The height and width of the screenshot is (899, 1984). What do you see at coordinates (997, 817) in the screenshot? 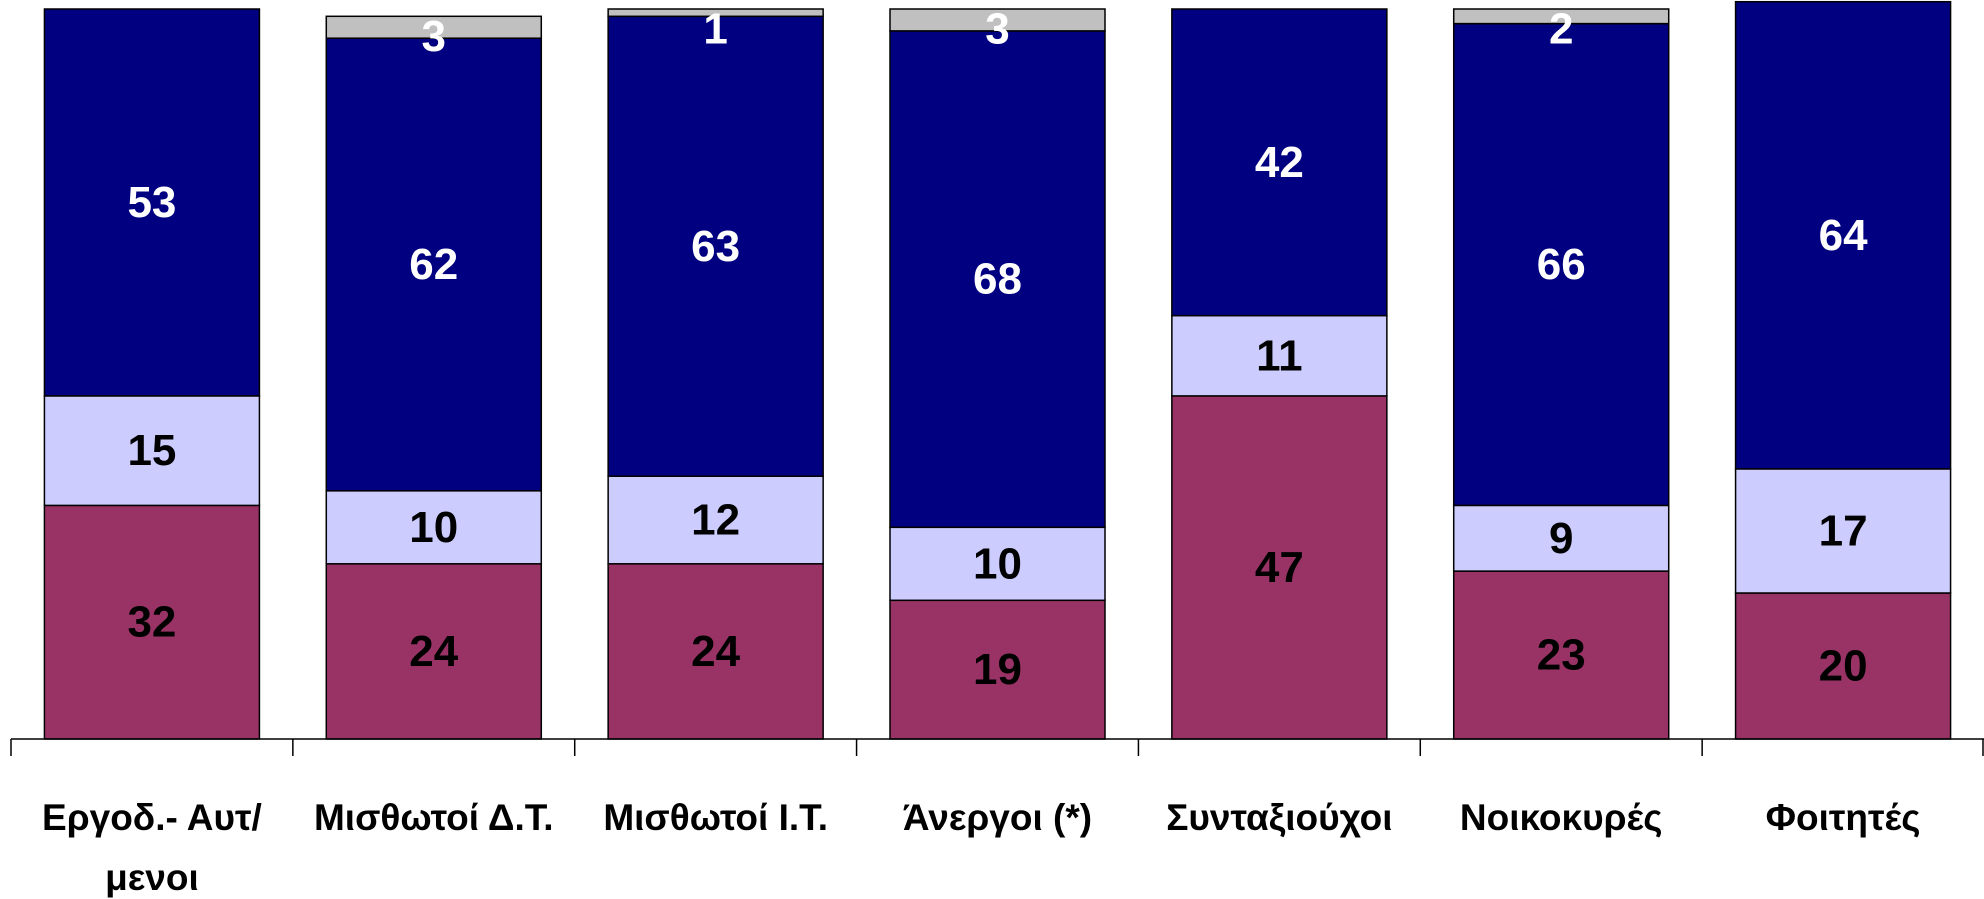
I see `x-tick-label: Άνεργοι (*)` at bounding box center [997, 817].